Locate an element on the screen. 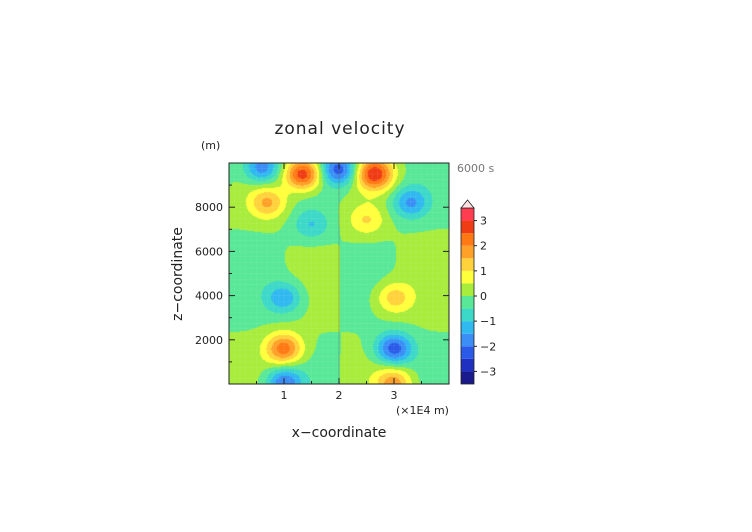 The image size is (752, 532). y-tick-label: 6000 is located at coordinates (209, 251).